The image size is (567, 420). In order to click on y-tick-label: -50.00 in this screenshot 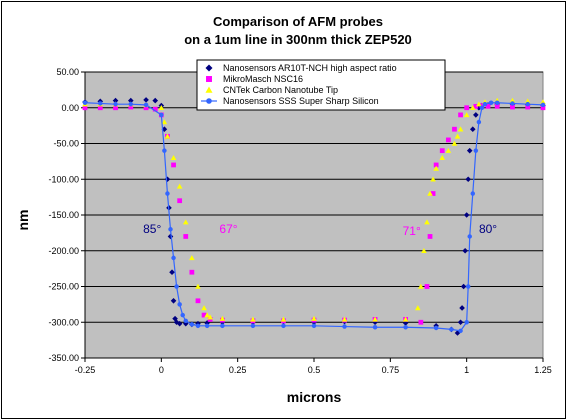, I will do `click(66, 144)`.